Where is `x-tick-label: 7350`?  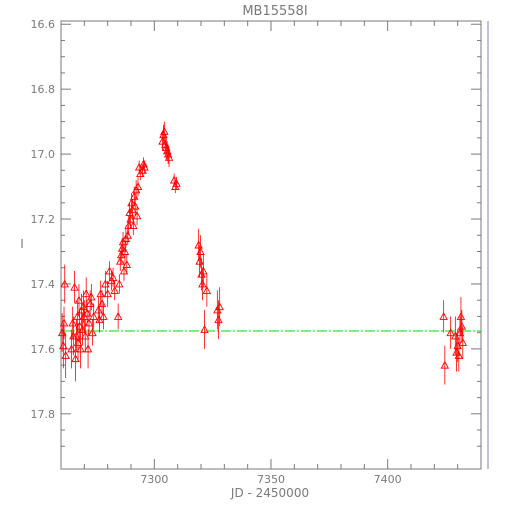
x-tick-label: 7350 is located at coordinates (271, 479).